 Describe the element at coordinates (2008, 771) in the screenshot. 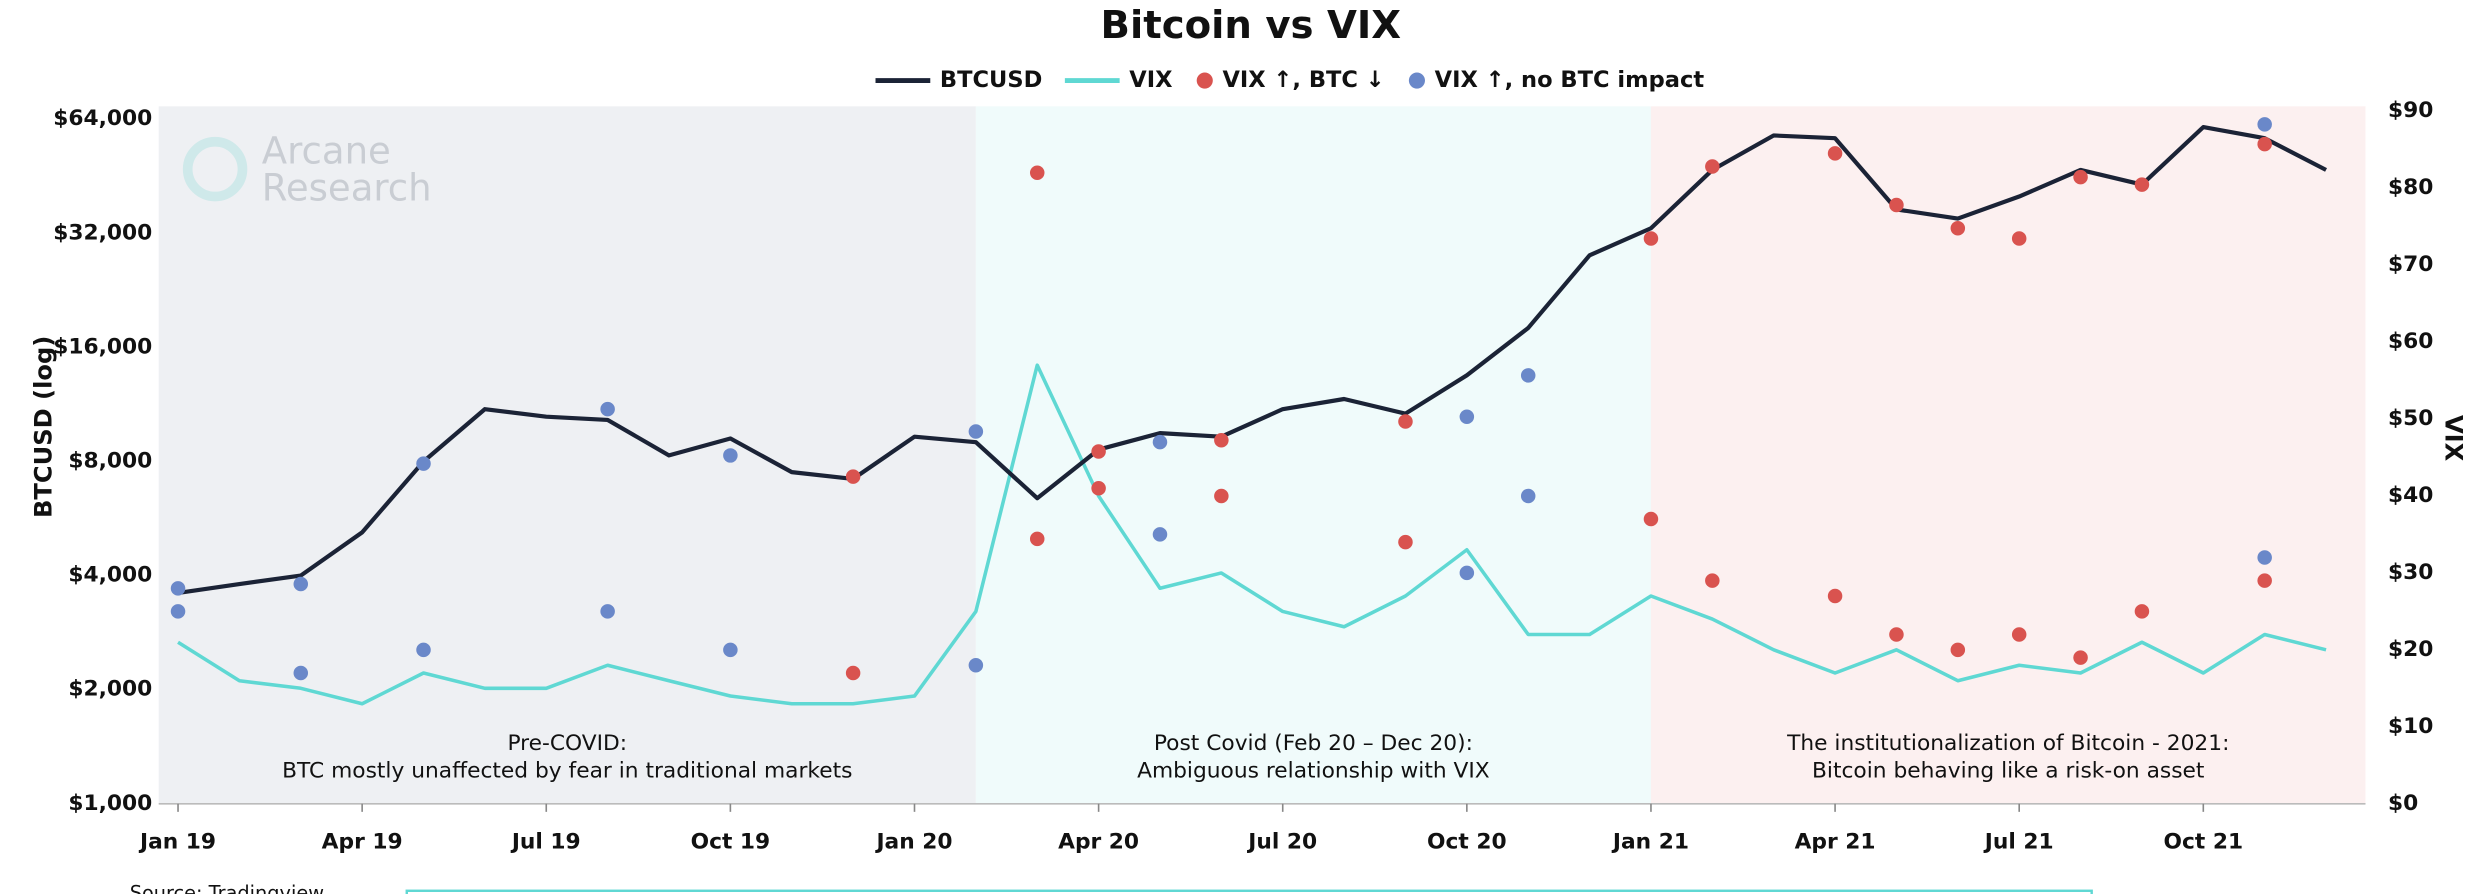

I see `region-label: Bitcoin behaving like a risk-on asset` at that location.